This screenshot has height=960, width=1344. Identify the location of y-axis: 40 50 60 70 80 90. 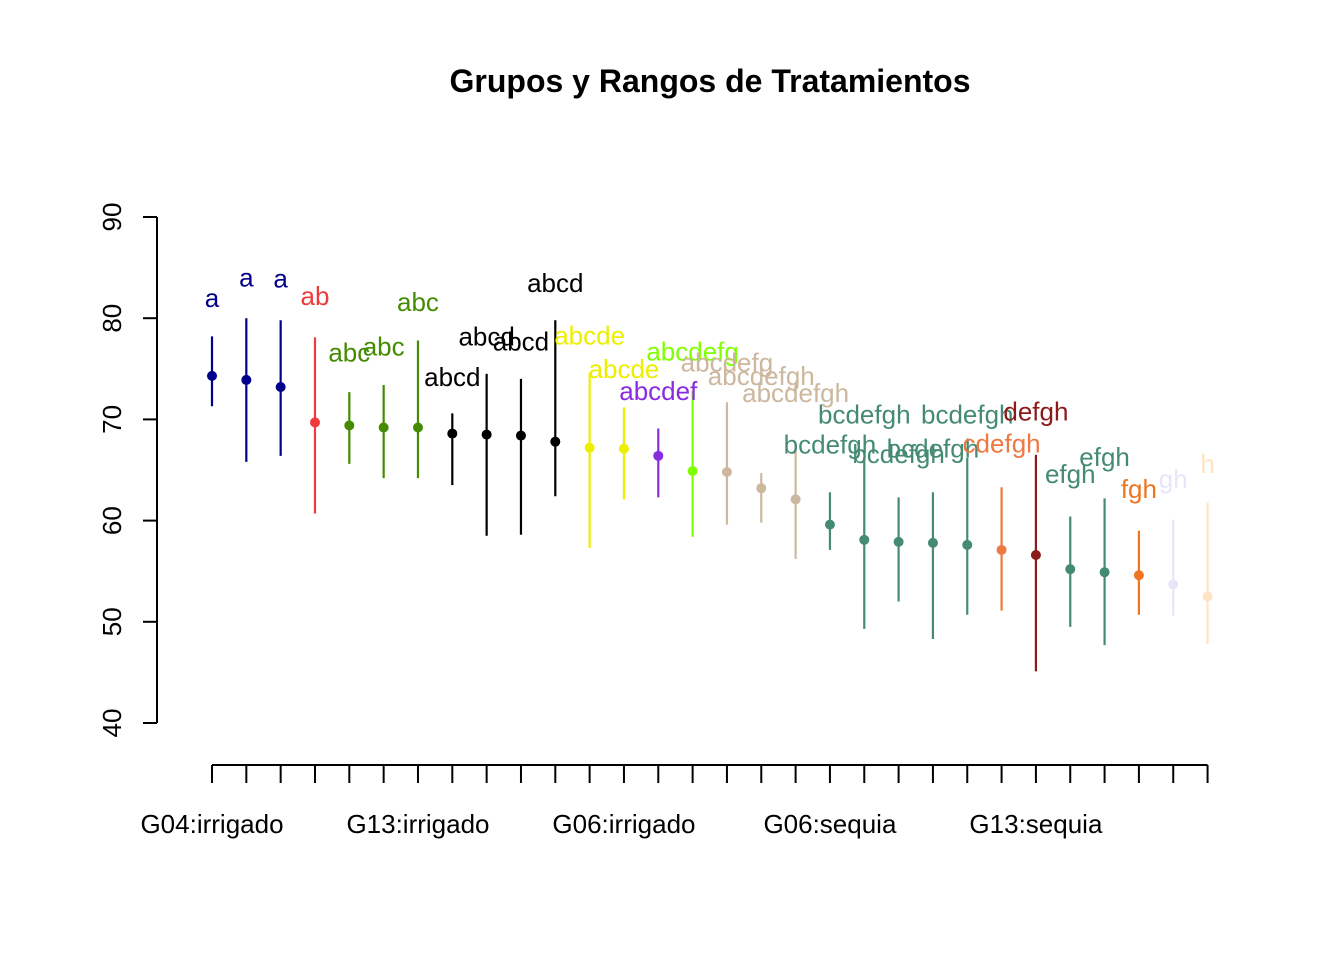
(127, 470).